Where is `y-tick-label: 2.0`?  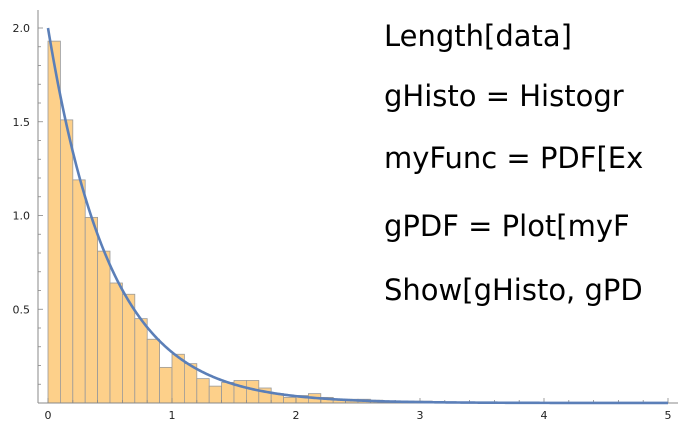
y-tick-label: 2.0 is located at coordinates (22, 28).